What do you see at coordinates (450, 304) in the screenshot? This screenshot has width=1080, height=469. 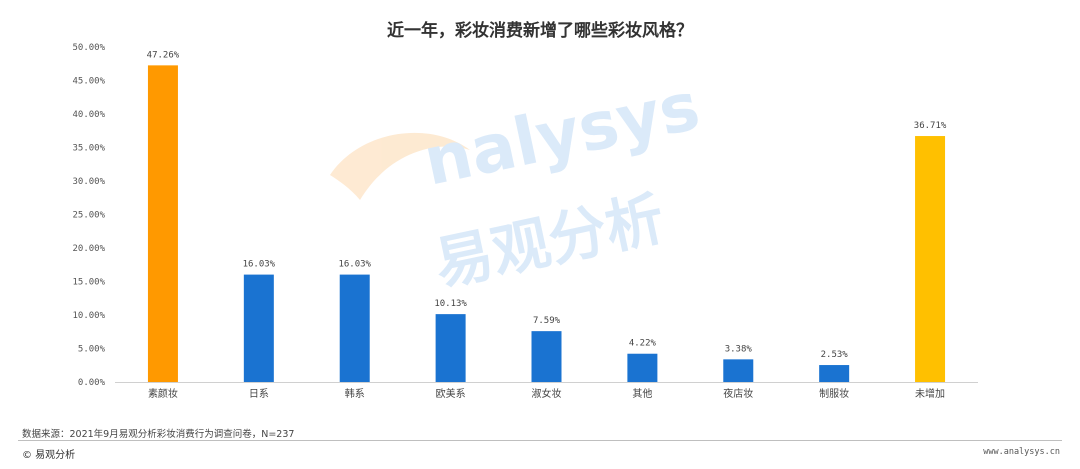 I see `data-label: 10.13%` at bounding box center [450, 304].